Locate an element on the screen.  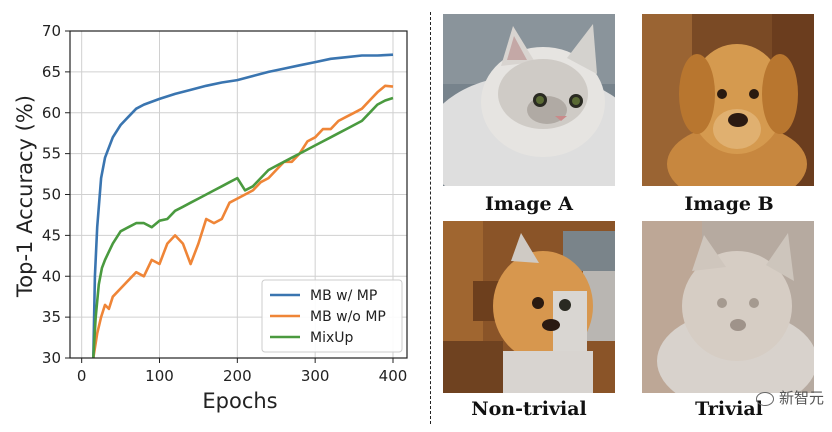
dog-photo is located at coordinates (728, 100).